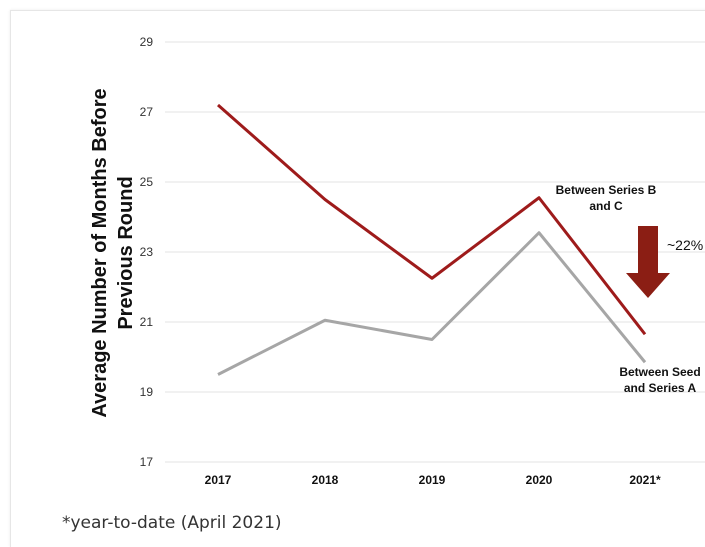  Describe the element at coordinates (147, 462) in the screenshot. I see `y-tick-label: 17` at that location.